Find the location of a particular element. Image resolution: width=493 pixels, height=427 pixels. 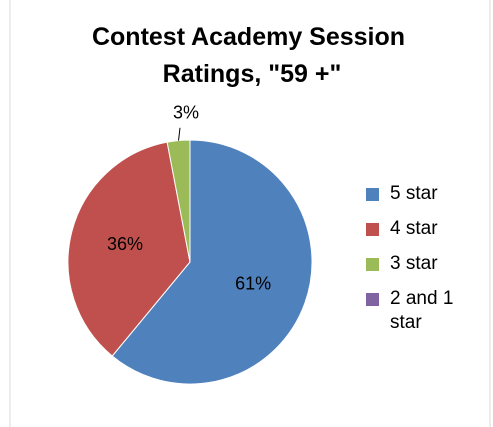

data-label: 61% is located at coordinates (253, 283).